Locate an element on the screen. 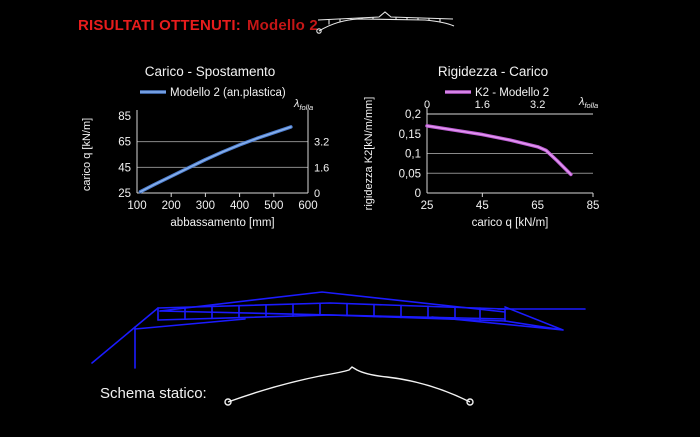  x-axis-title: carico q [kN/m] is located at coordinates (510, 223).